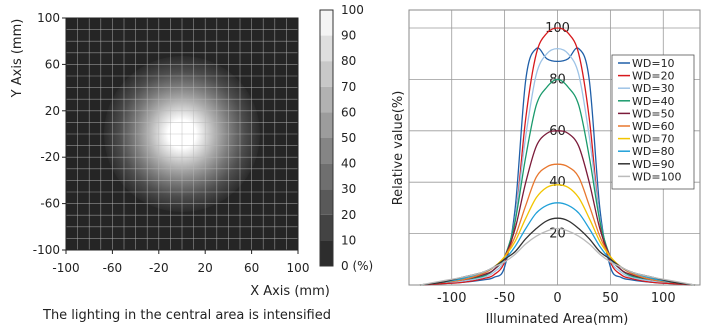 This screenshot has height=333, width=707. Describe the element at coordinates (52, 111) in the screenshot. I see `heatmap-y-tick-label: 20` at that location.